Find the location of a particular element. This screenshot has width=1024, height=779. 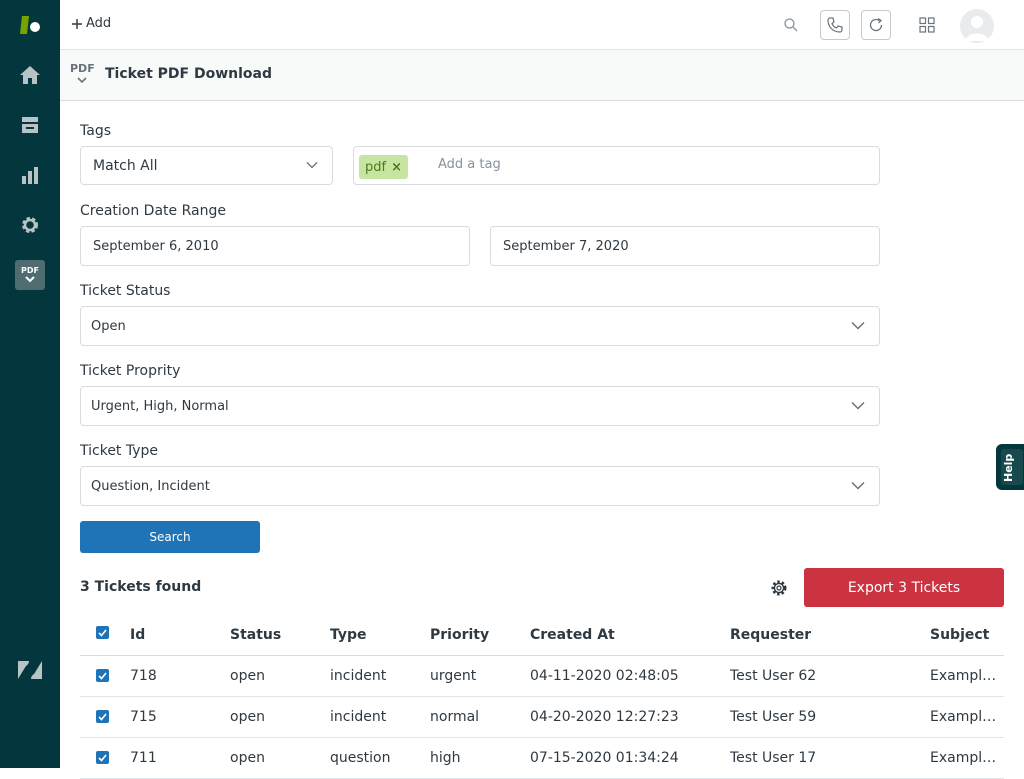

search-icon is located at coordinates (791, 26).